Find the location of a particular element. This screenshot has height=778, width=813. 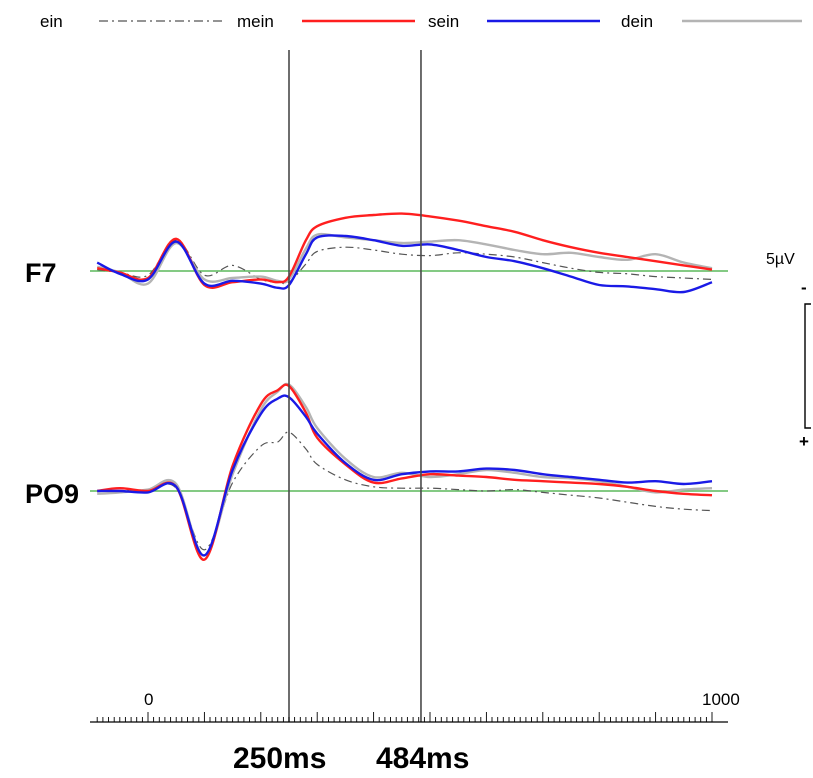

scale-positive-sign: + is located at coordinates (804, 441).